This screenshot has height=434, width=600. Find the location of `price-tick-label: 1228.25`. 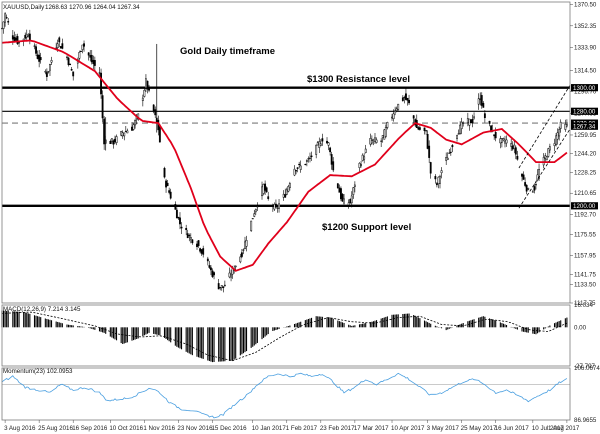

price-tick-label: 1228.25 is located at coordinates (585, 172).